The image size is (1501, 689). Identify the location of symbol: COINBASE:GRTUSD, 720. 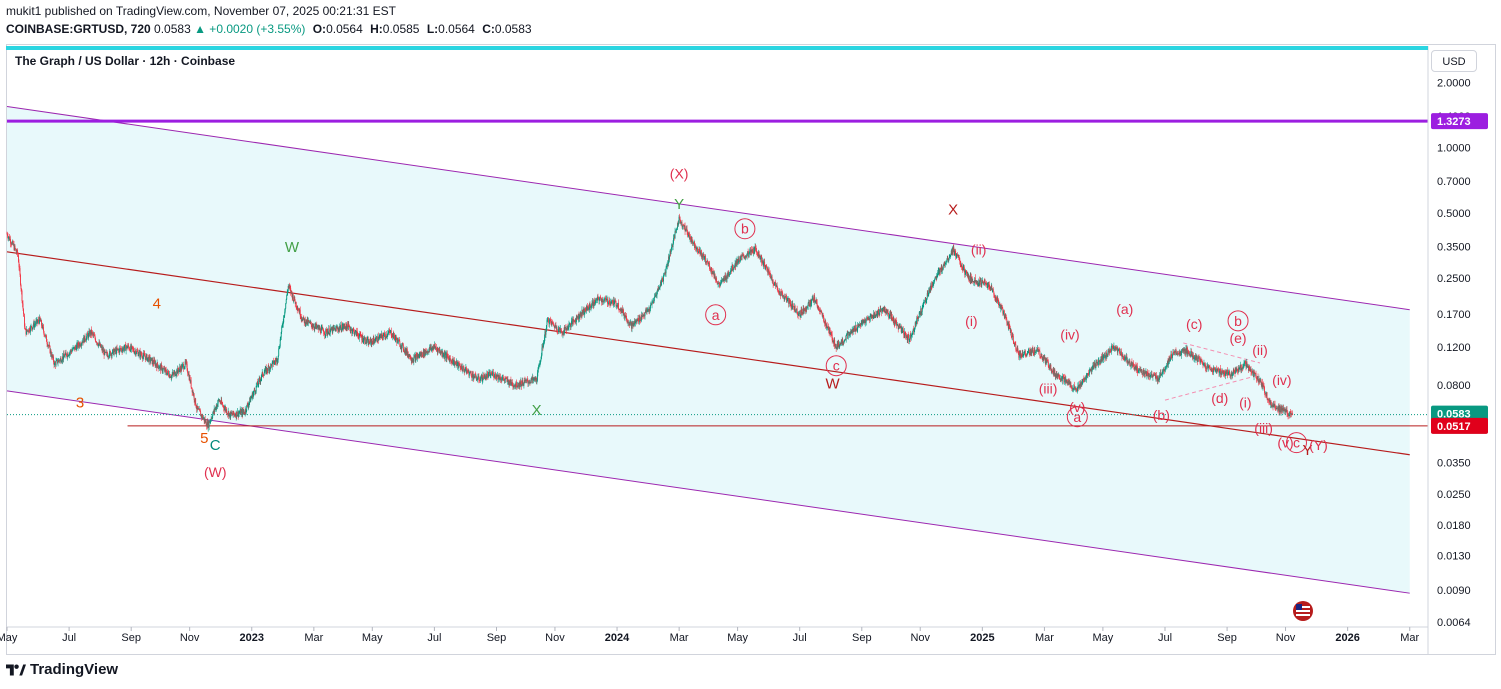
(78, 29).